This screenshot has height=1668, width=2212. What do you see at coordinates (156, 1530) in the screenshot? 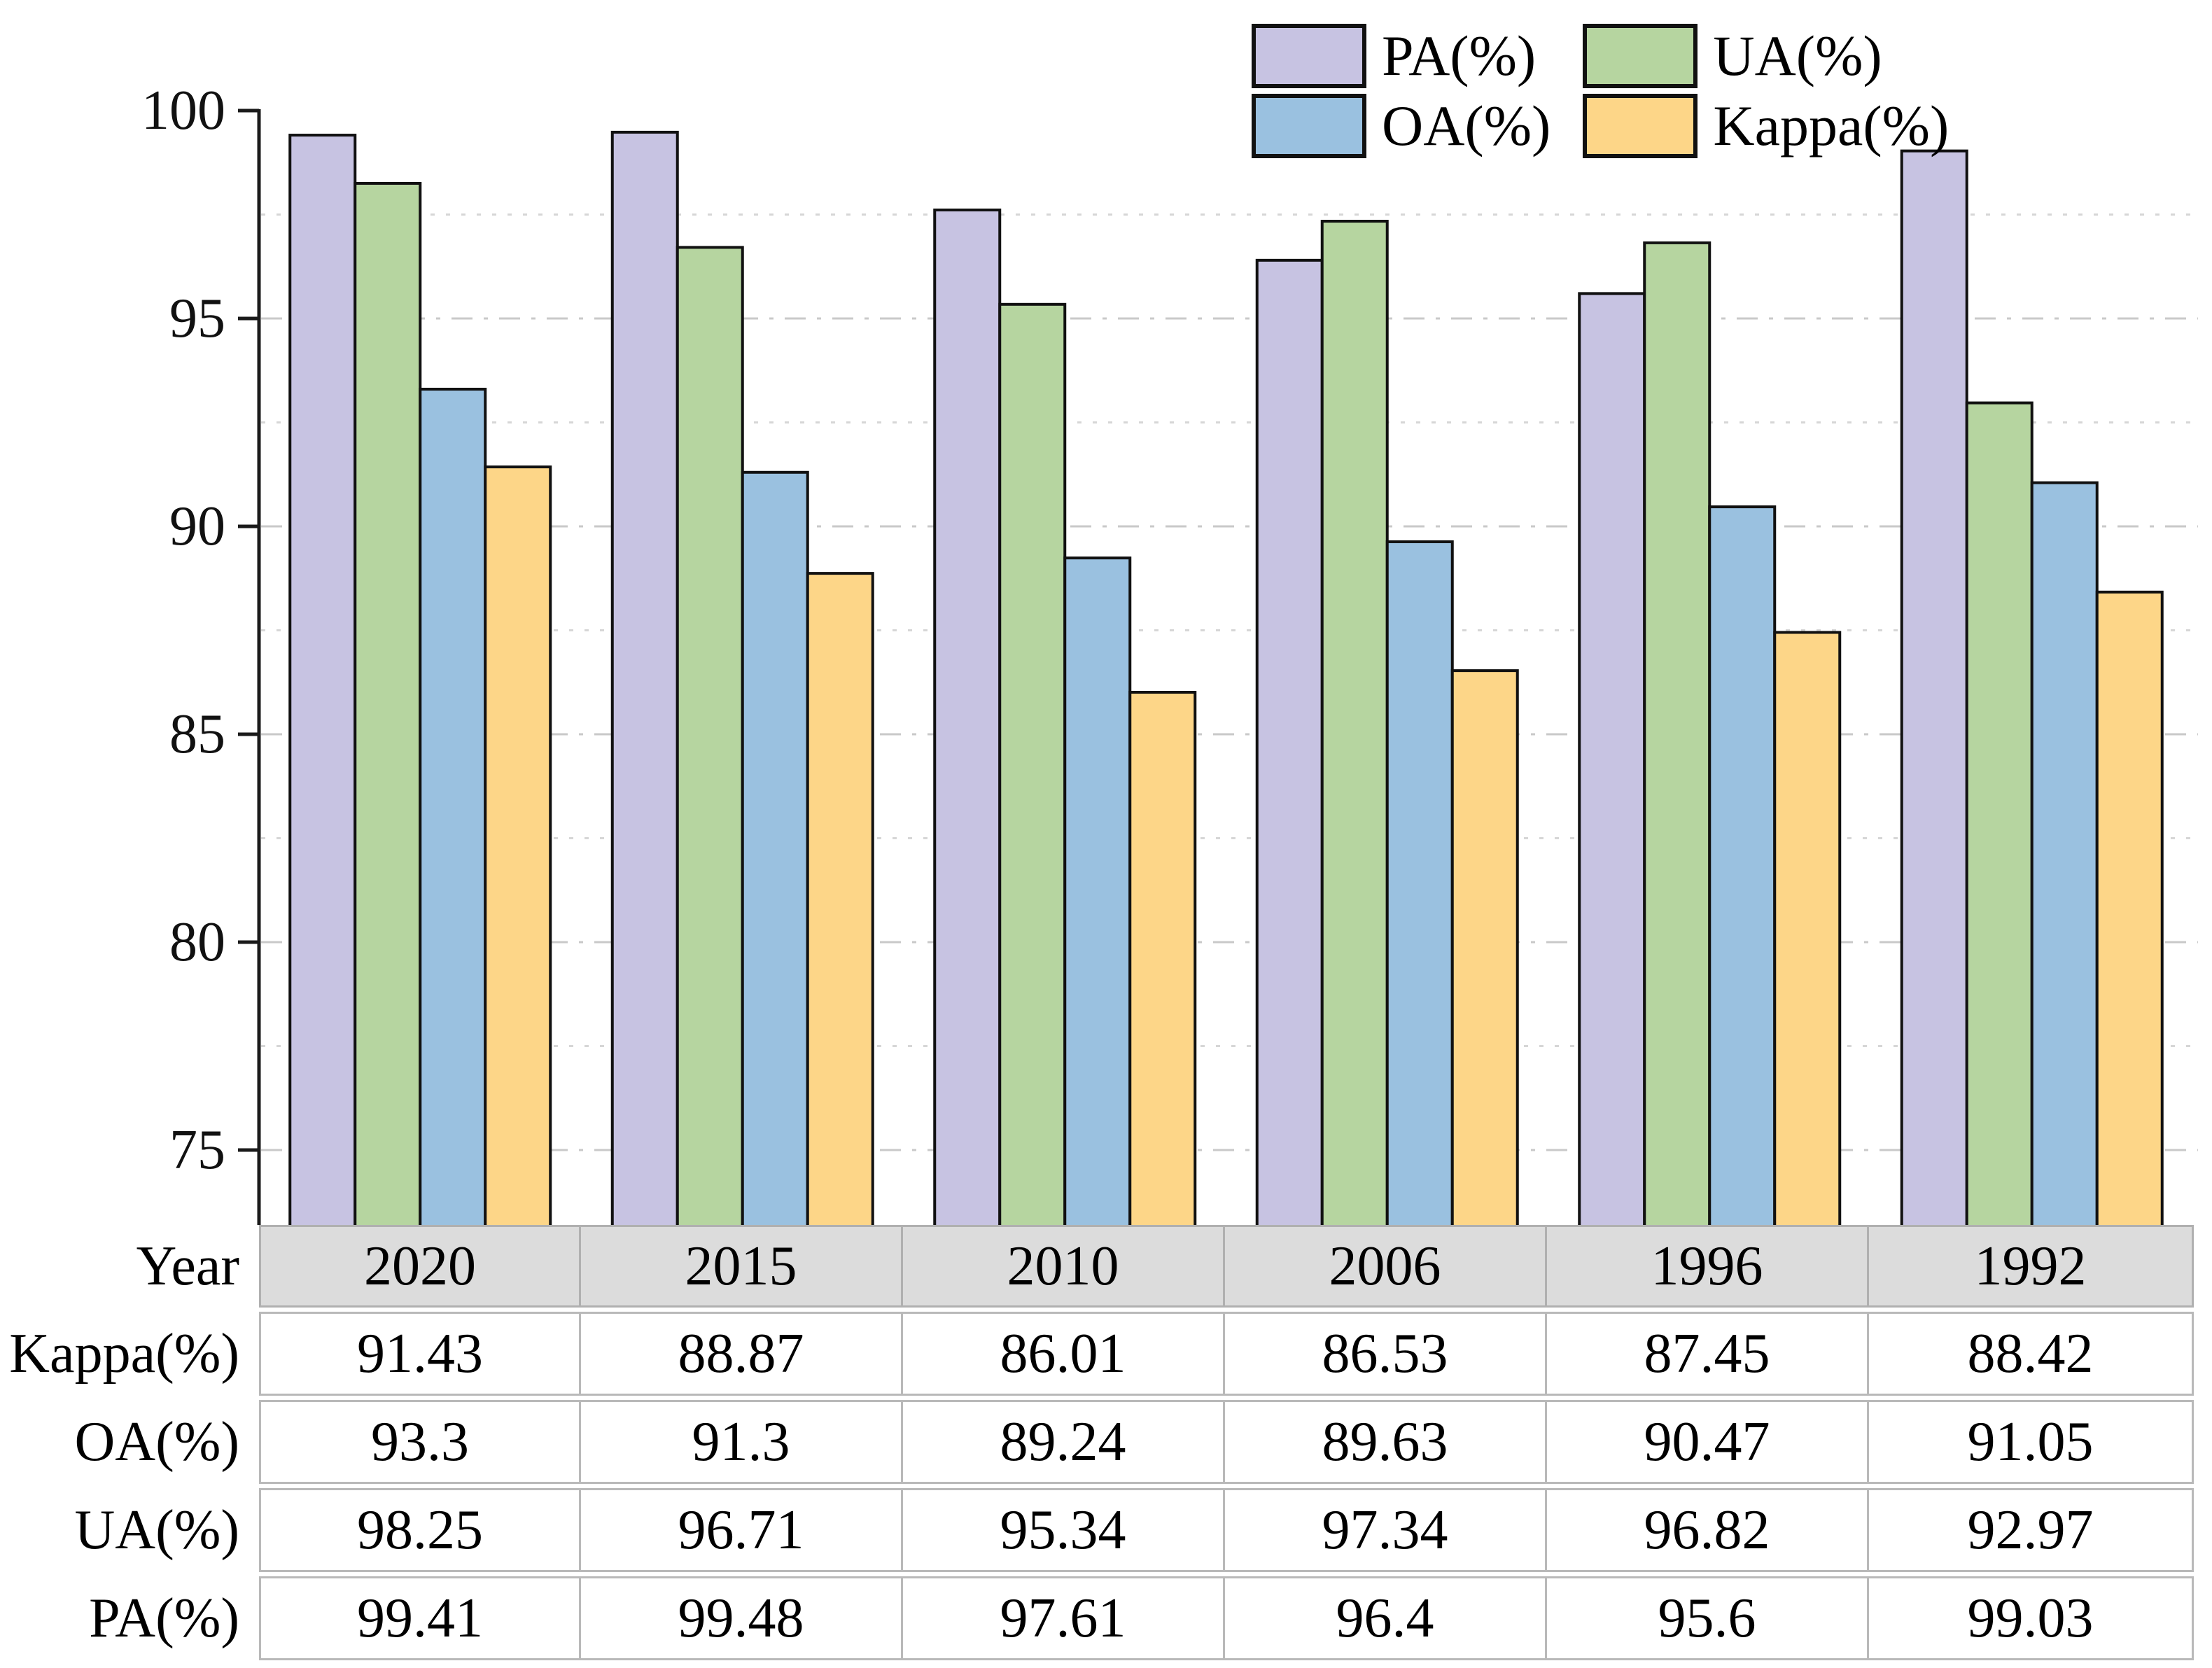
I see `table-row-label: UA(%)` at bounding box center [156, 1530].